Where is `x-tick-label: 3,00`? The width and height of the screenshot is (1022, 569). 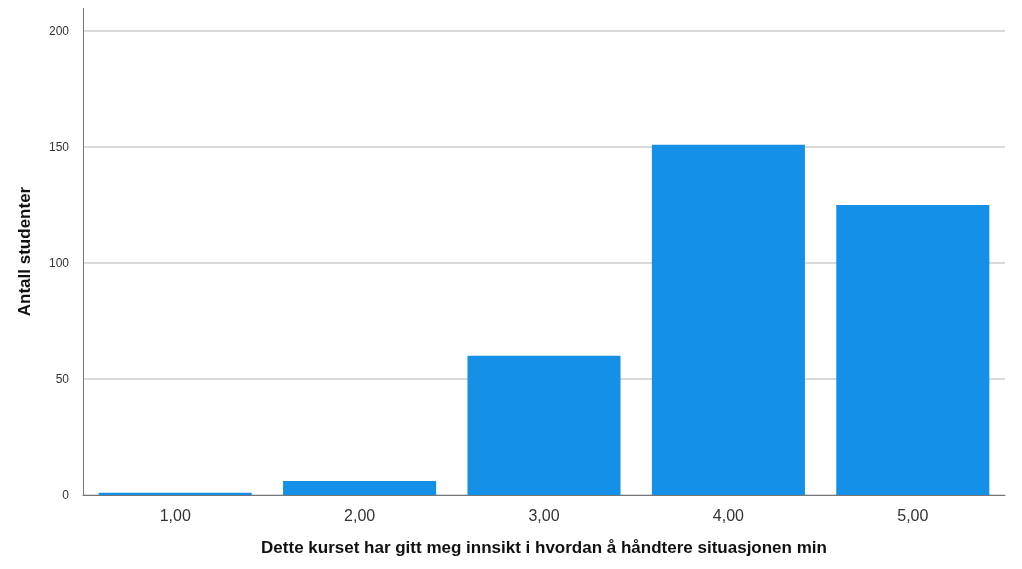 x-tick-label: 3,00 is located at coordinates (544, 515).